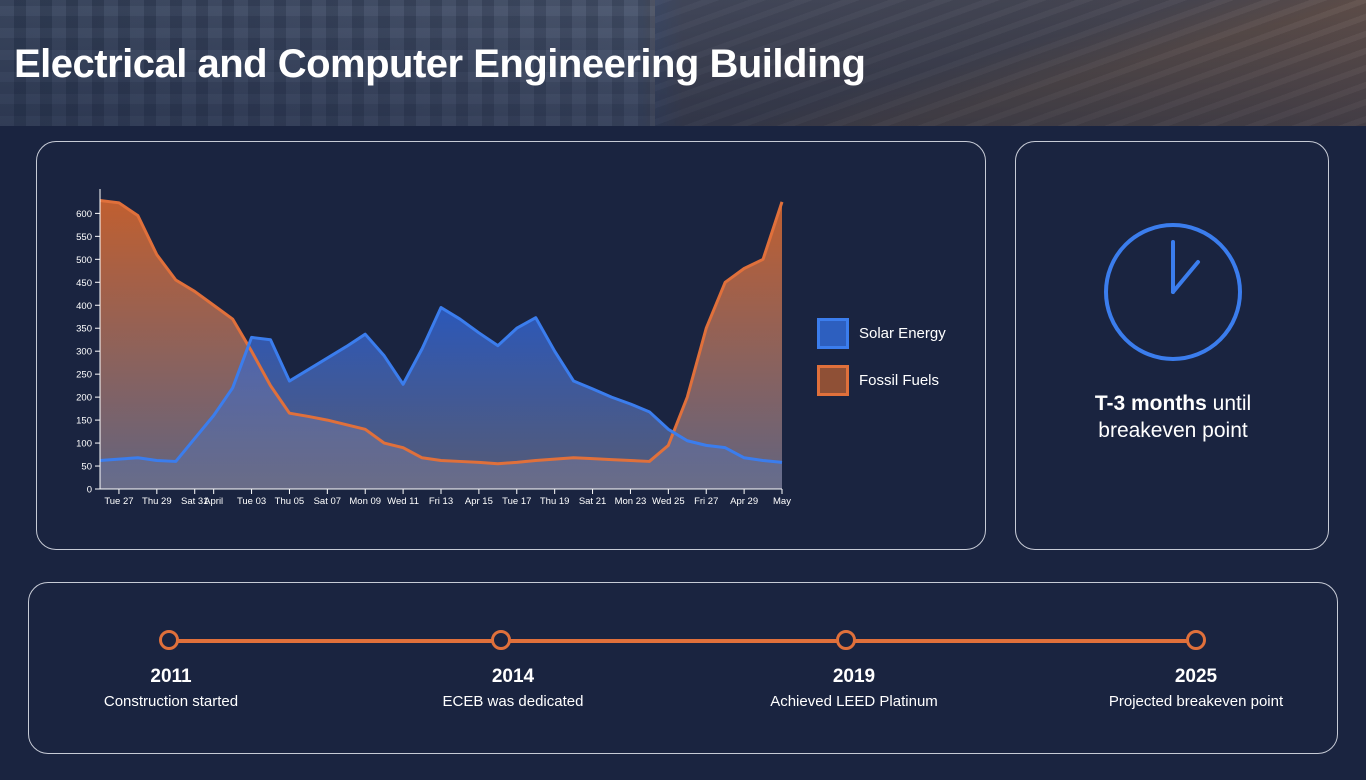 The width and height of the screenshot is (1366, 780). I want to click on timeline-year: 2025, so click(1196, 676).